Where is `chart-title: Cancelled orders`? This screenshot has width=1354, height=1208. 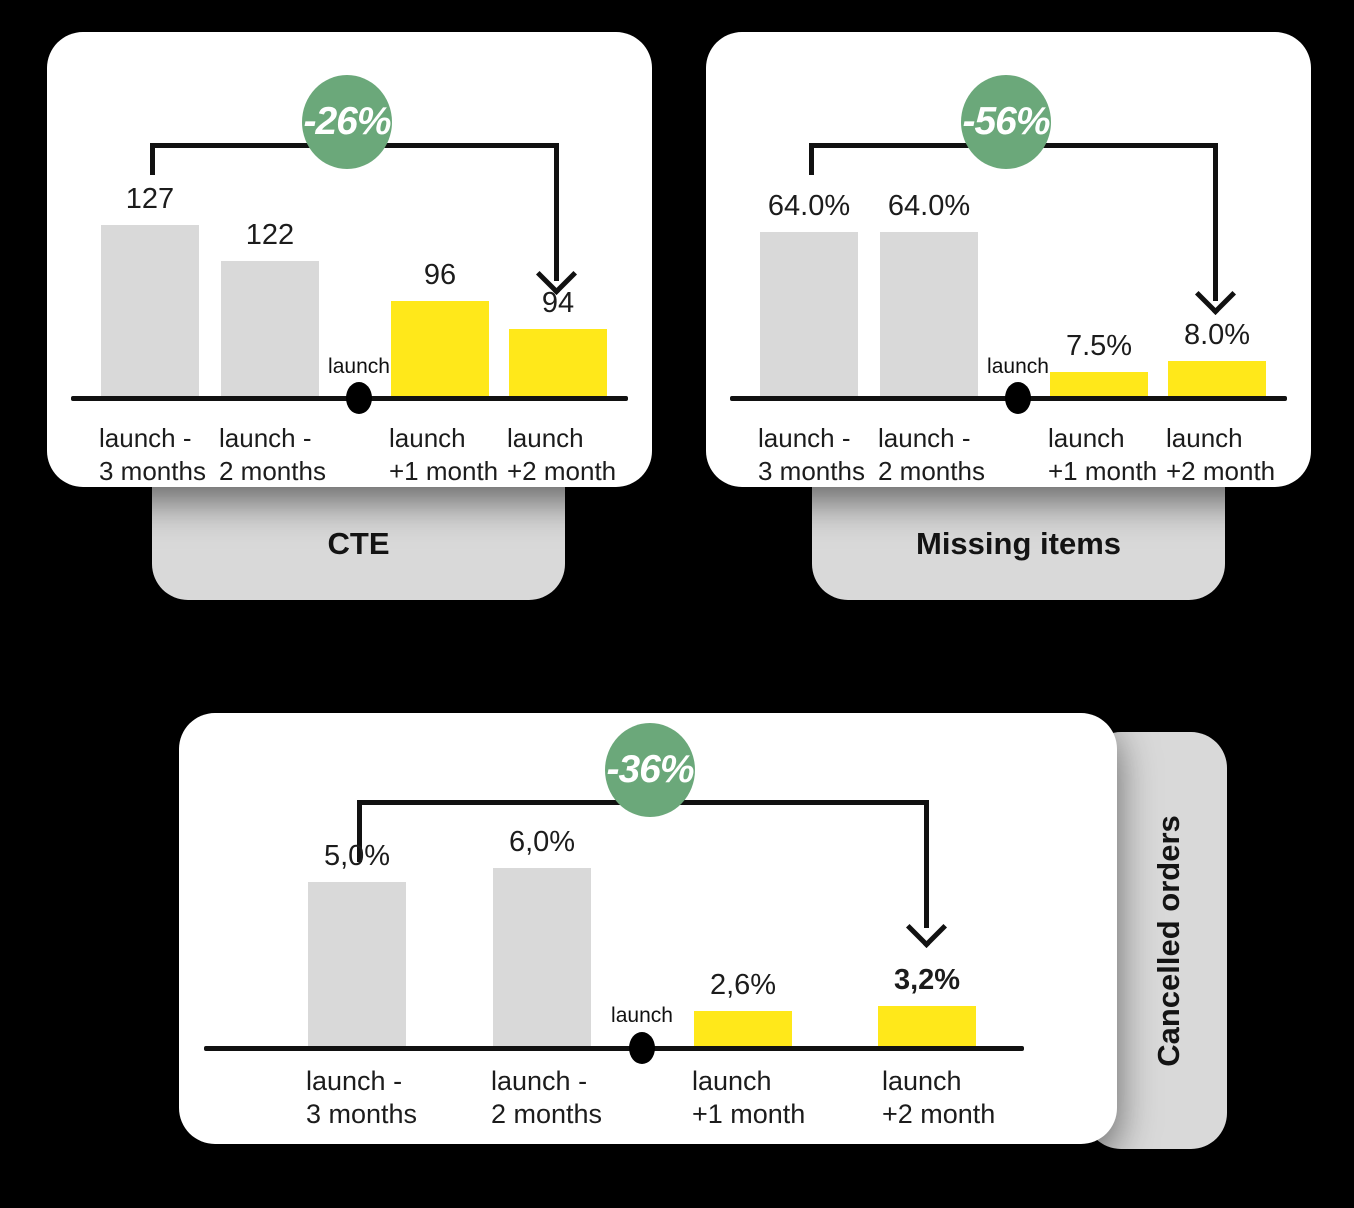
chart-title: Cancelled orders is located at coordinates (1168, 940).